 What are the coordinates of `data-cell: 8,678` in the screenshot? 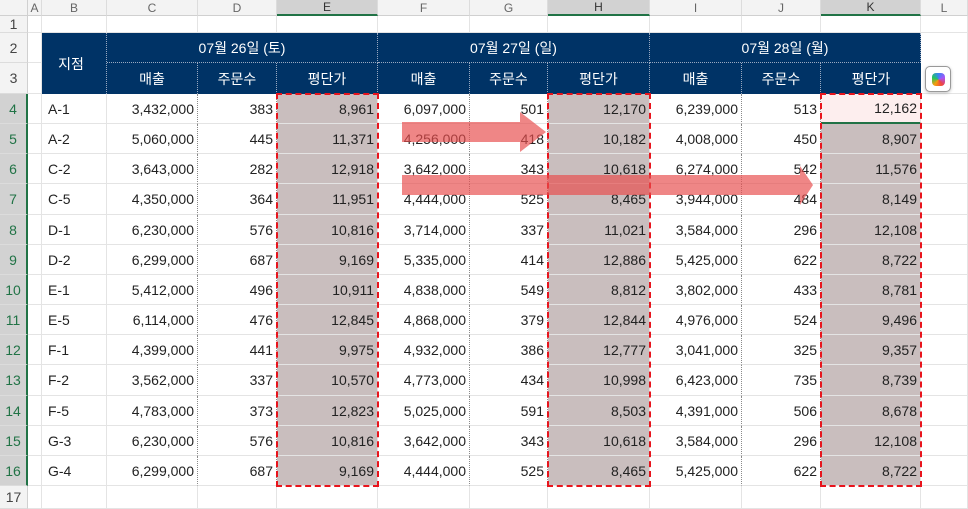 It's located at (871, 411).